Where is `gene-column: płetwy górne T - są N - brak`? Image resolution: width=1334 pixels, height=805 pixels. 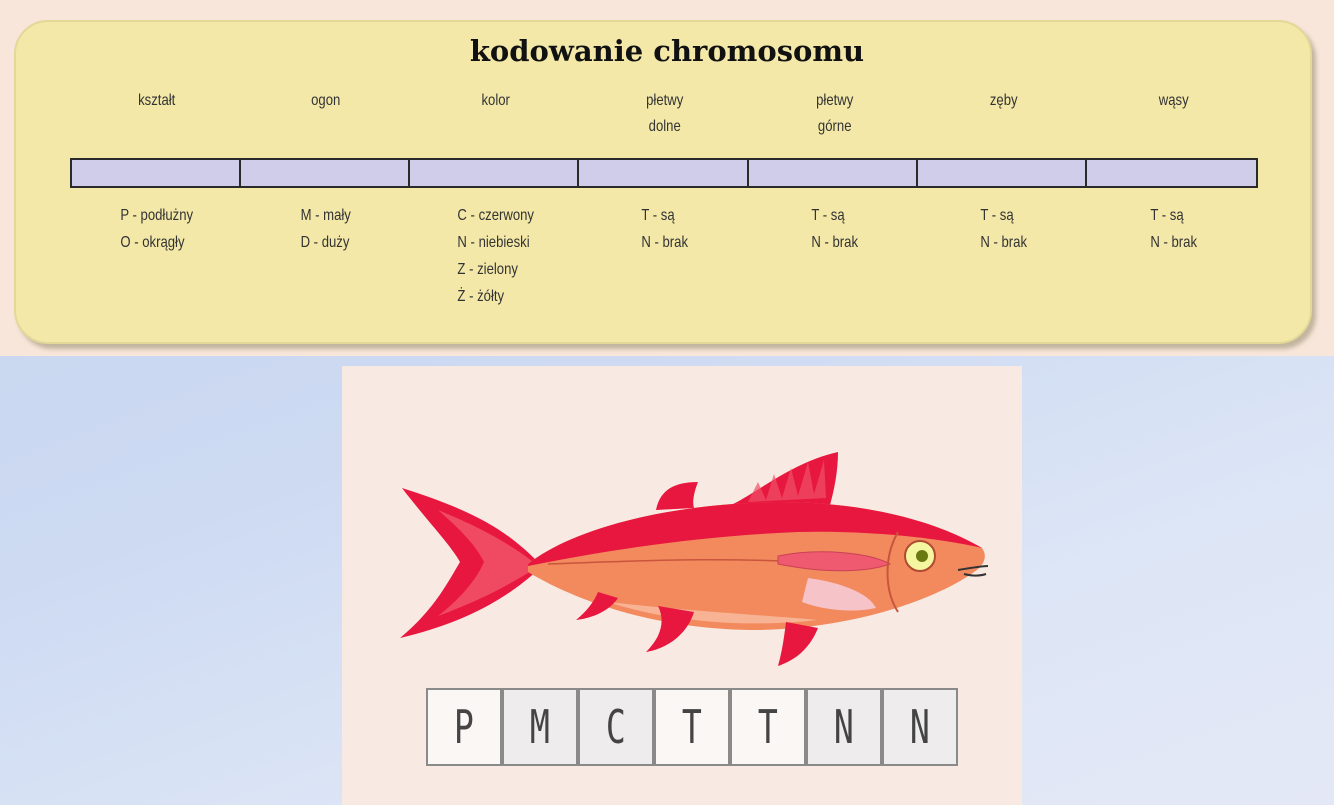
gene-column: płetwy górne T - są N - brak is located at coordinates (834, 178).